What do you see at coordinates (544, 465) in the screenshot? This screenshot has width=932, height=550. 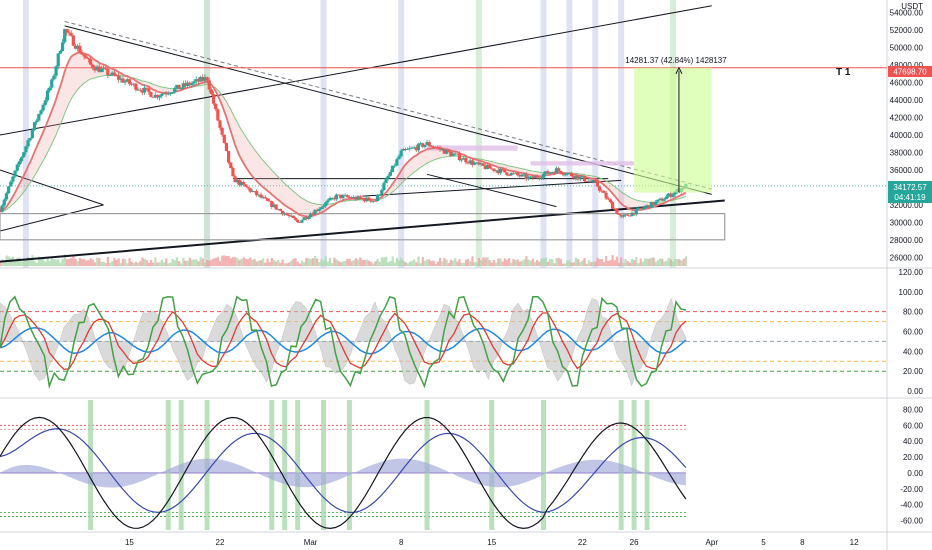 I see `signal-bar` at bounding box center [544, 465].